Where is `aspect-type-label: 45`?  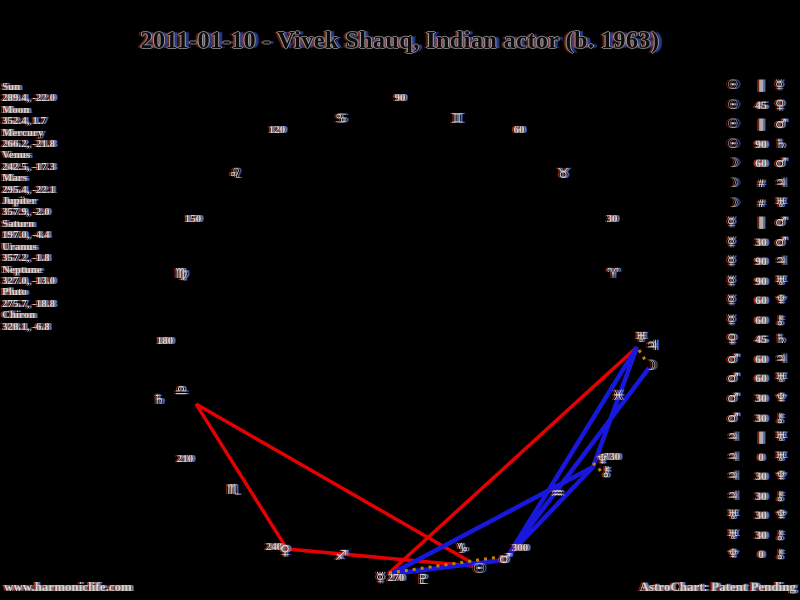 aspect-type-label: 45 is located at coordinates (761, 104).